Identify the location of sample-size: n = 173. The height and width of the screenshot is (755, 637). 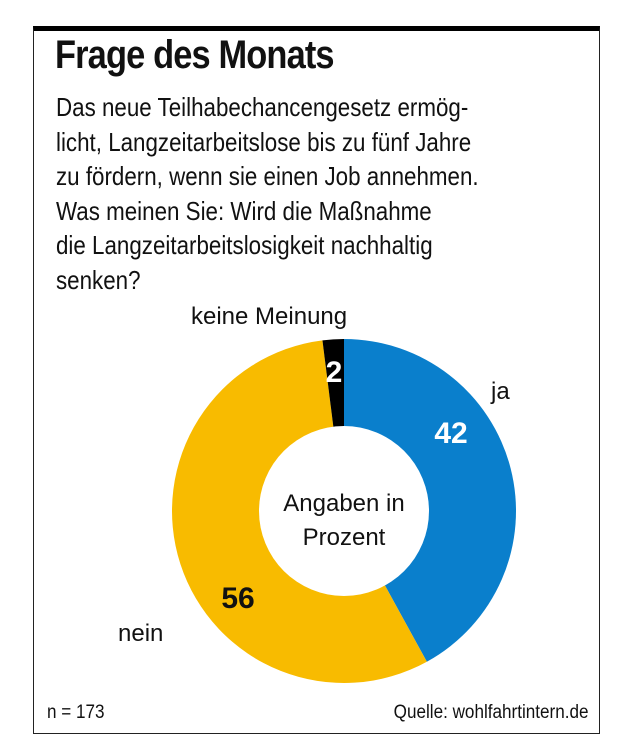
(76, 712).